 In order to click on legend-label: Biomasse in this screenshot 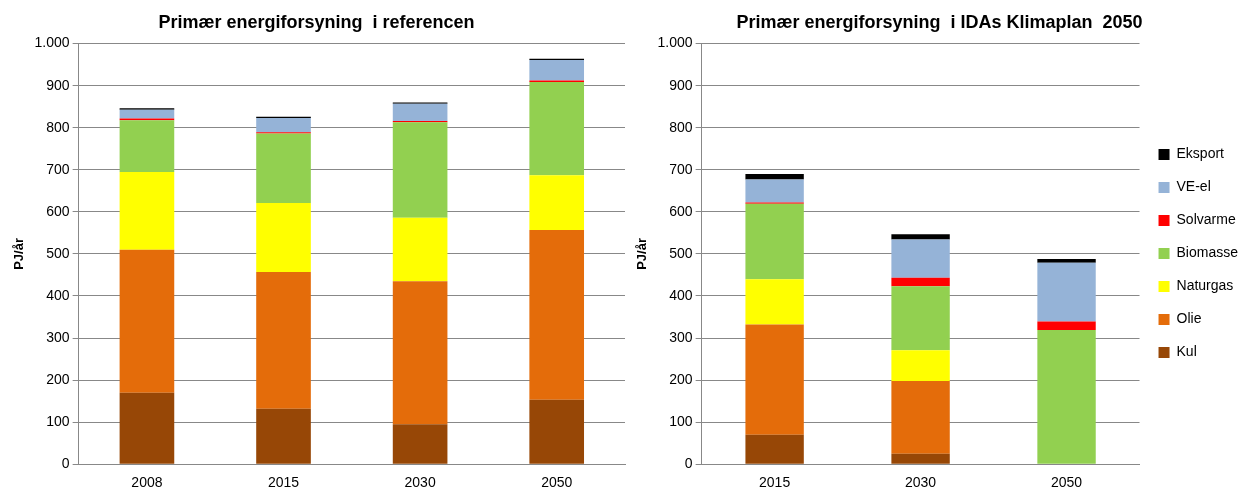, I will do `click(1207, 252)`.